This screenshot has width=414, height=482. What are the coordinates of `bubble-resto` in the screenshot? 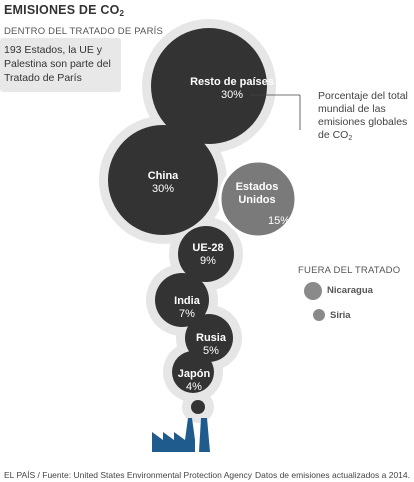 It's located at (209, 86).